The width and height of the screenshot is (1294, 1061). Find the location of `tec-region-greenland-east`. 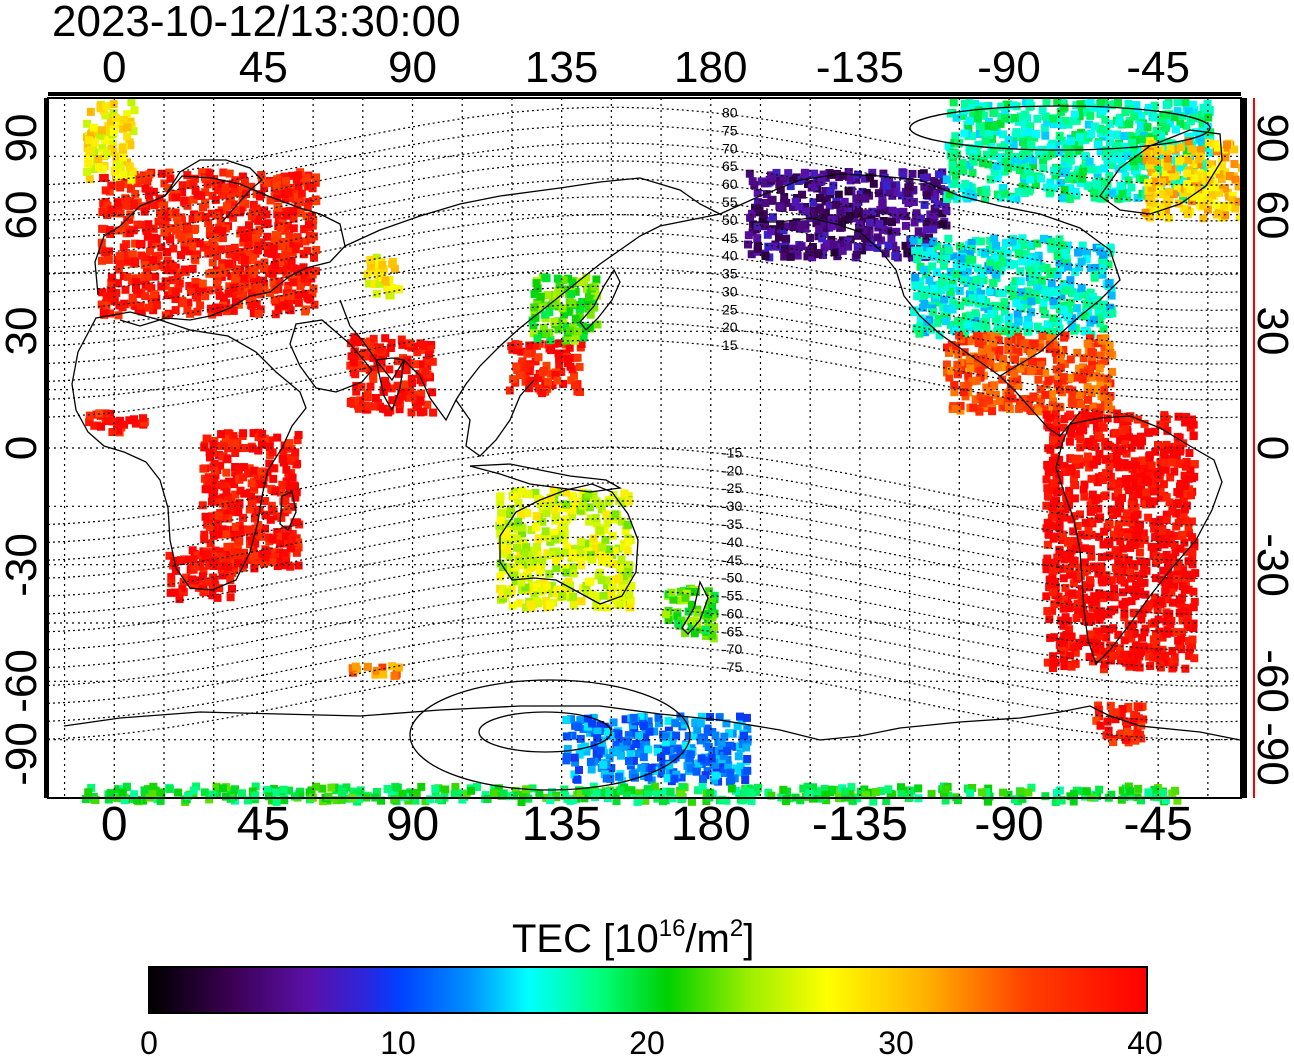

tec-region-greenland-east is located at coordinates (1194, 179).